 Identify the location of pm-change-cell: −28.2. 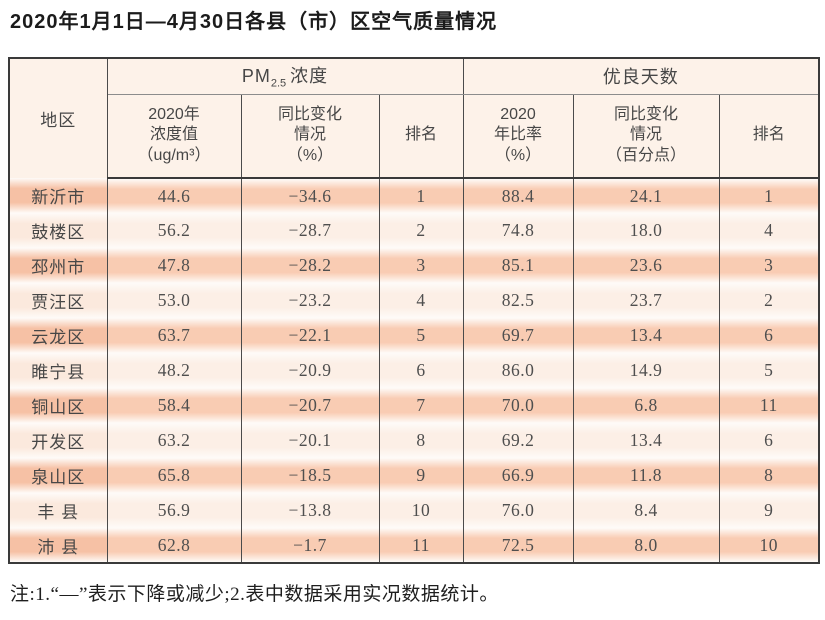
(310, 265).